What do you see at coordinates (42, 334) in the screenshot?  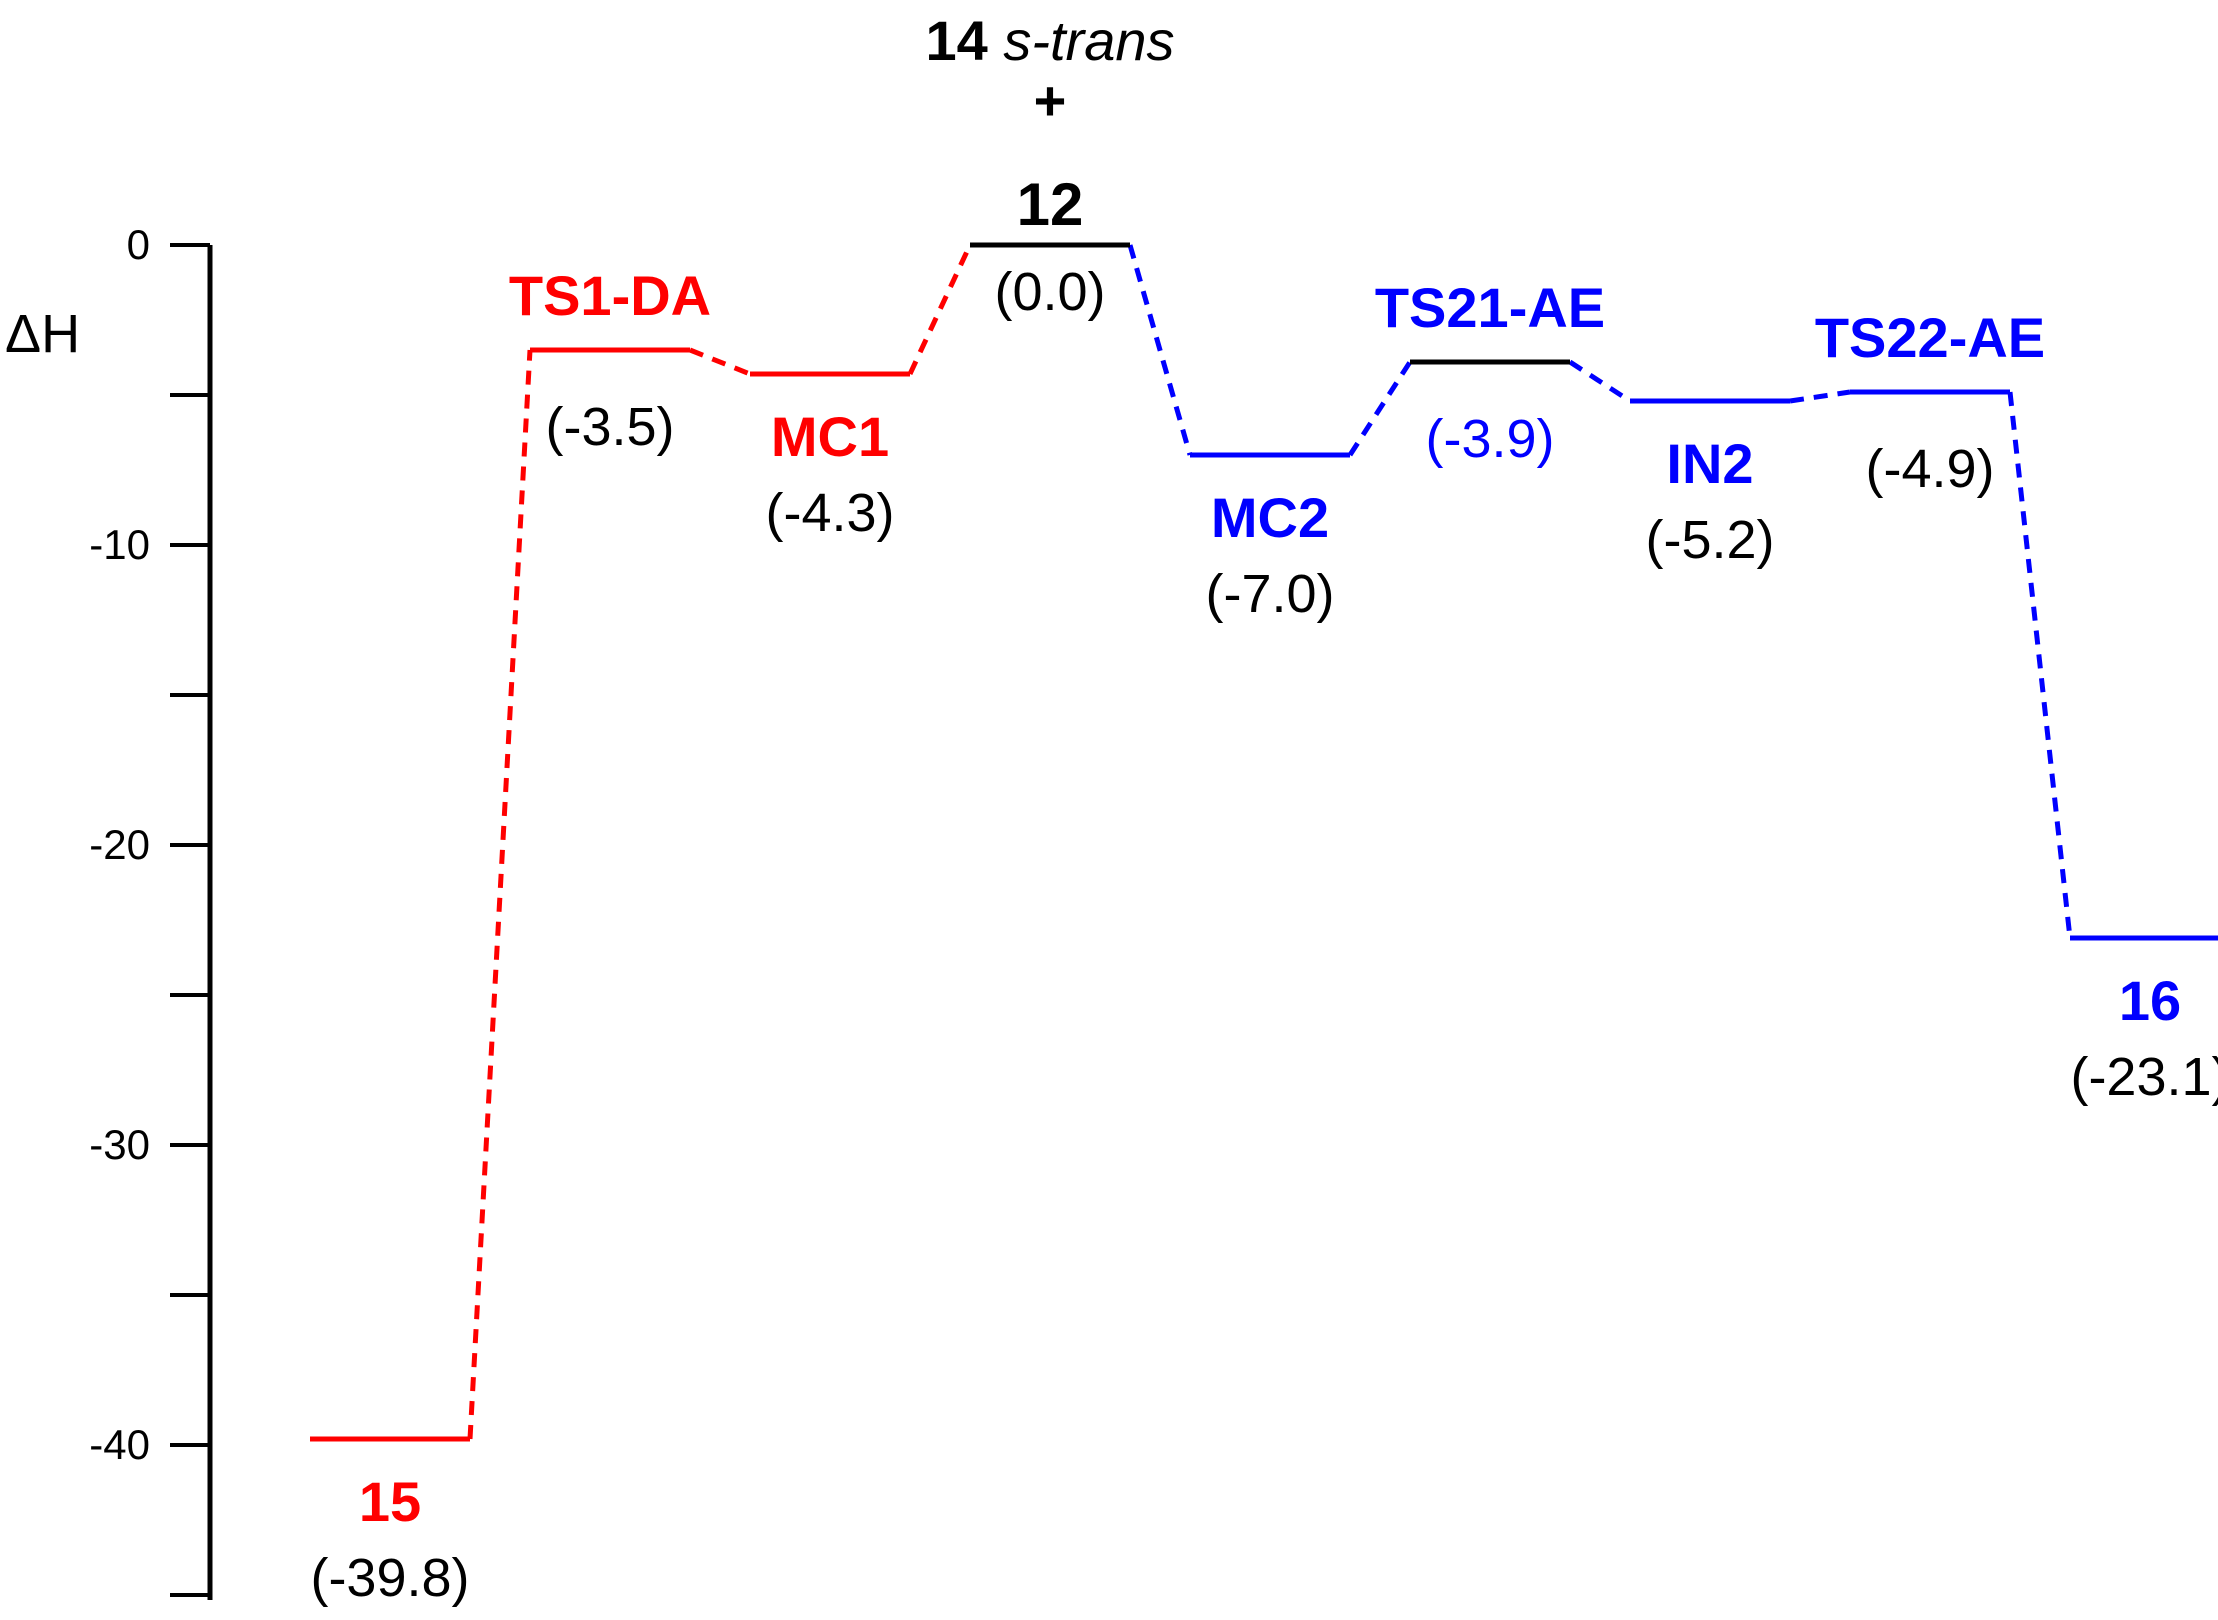 I see `y-axis-label: ΔH` at bounding box center [42, 334].